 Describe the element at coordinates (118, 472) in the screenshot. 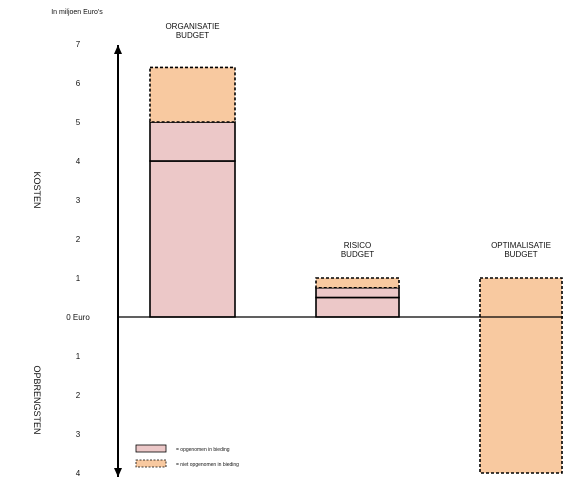

I see `axis-arrow-down` at that location.